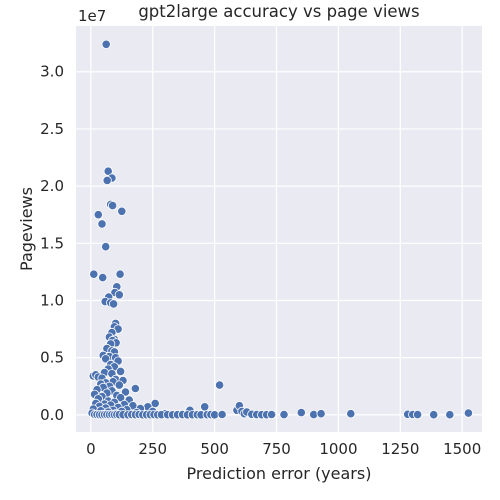  Describe the element at coordinates (338, 449) in the screenshot. I see `x-tick-label: 1000` at that location.